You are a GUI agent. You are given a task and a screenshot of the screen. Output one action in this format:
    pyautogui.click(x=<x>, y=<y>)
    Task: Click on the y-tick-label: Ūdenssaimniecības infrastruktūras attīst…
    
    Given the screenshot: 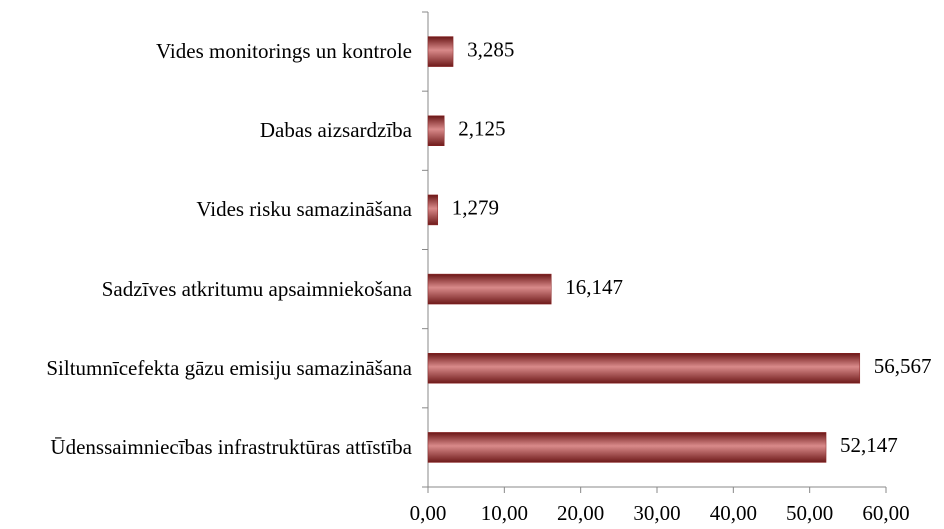 What is the action you would take?
    pyautogui.click(x=231, y=446)
    